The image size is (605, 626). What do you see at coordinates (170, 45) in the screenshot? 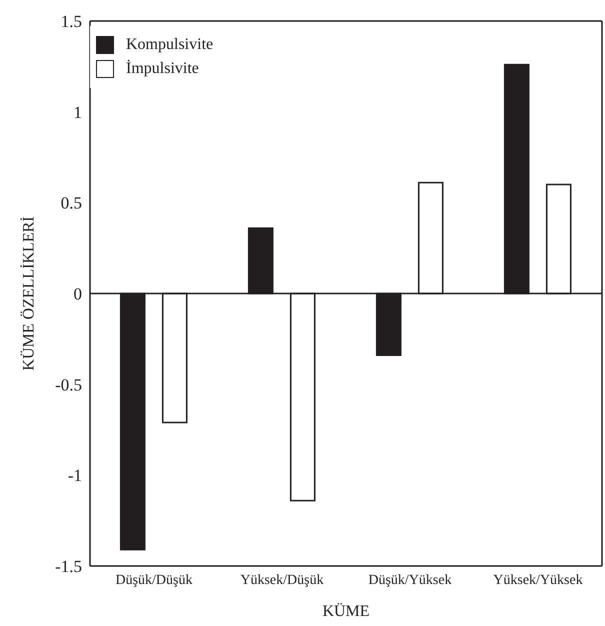
I see `legend-label: Kompulsivite` at bounding box center [170, 45].